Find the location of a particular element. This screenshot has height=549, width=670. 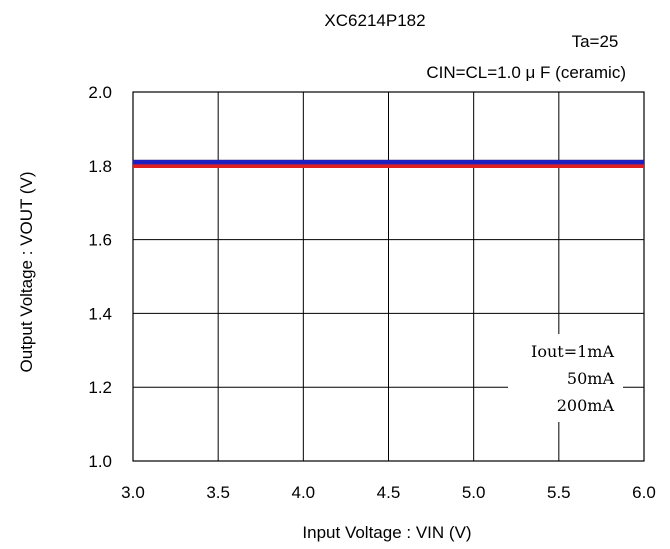

legend-label-50mA: 50mA is located at coordinates (591, 378).